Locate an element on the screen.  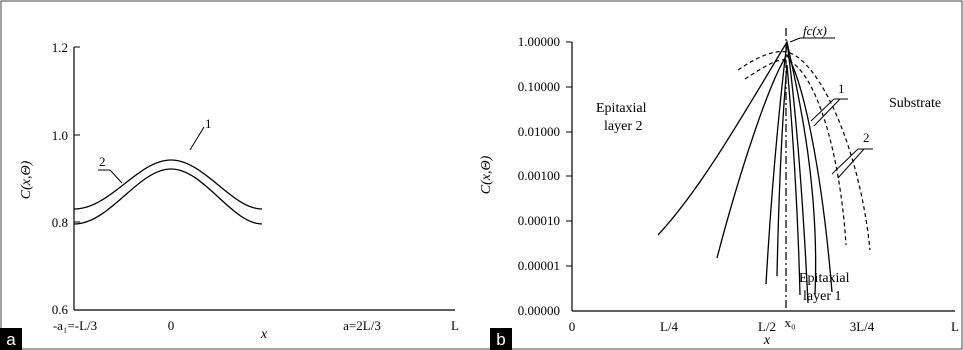
panel-a-x-tick-label: L is located at coordinates (455, 325).